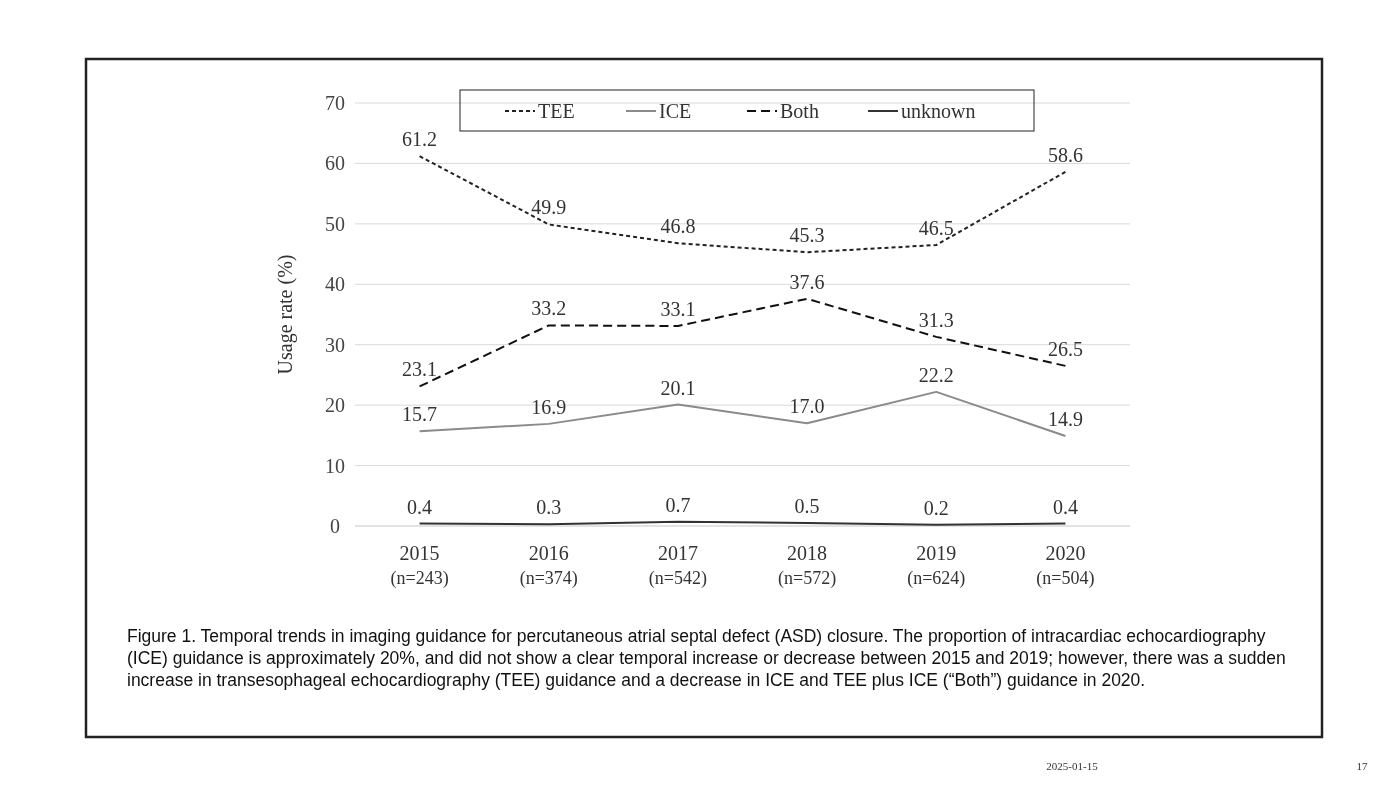 The width and height of the screenshot is (1400, 788). What do you see at coordinates (936, 507) in the screenshot?
I see `text: 0.2` at bounding box center [936, 507].